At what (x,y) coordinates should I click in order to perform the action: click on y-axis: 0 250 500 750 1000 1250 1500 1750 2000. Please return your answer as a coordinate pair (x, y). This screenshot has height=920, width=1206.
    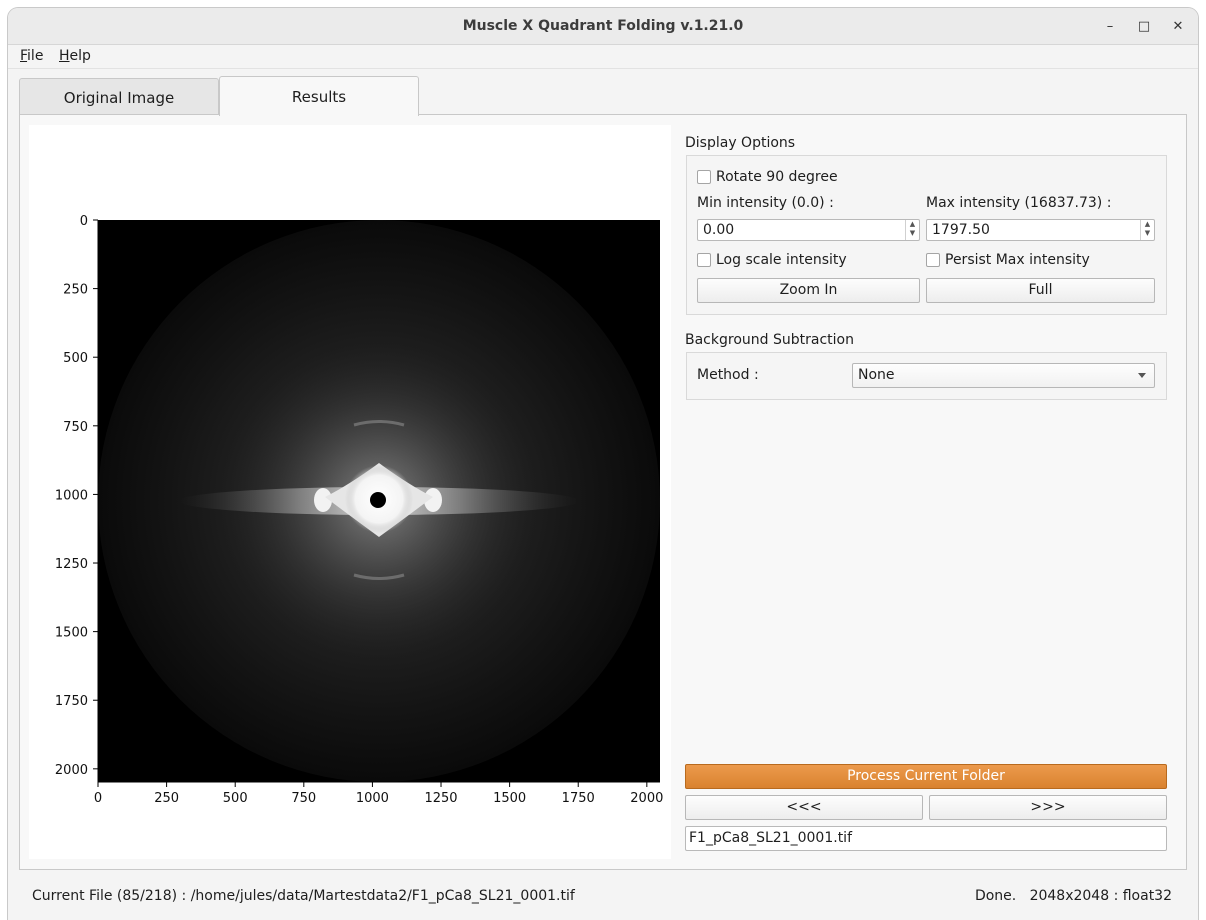
    Looking at the image, I should click on (77, 498).